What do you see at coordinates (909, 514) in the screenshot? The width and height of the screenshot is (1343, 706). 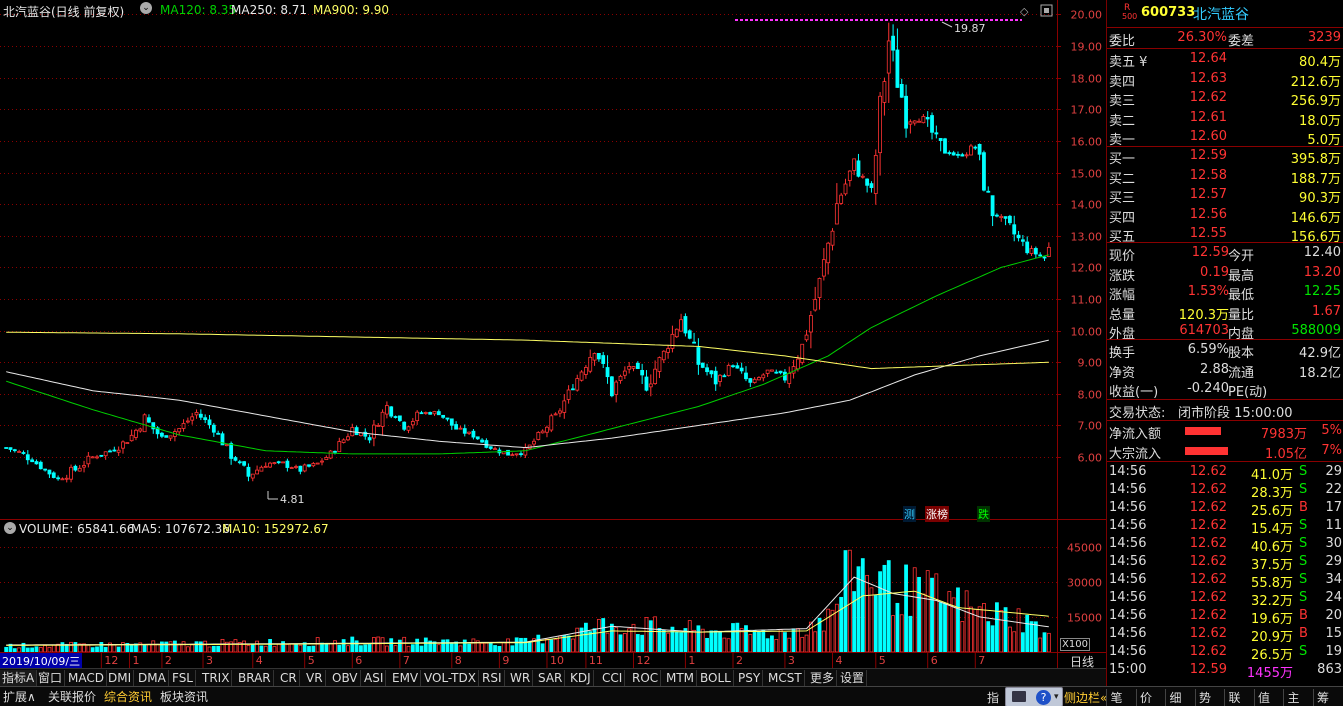 I see `badge-ce: 测` at bounding box center [909, 514].